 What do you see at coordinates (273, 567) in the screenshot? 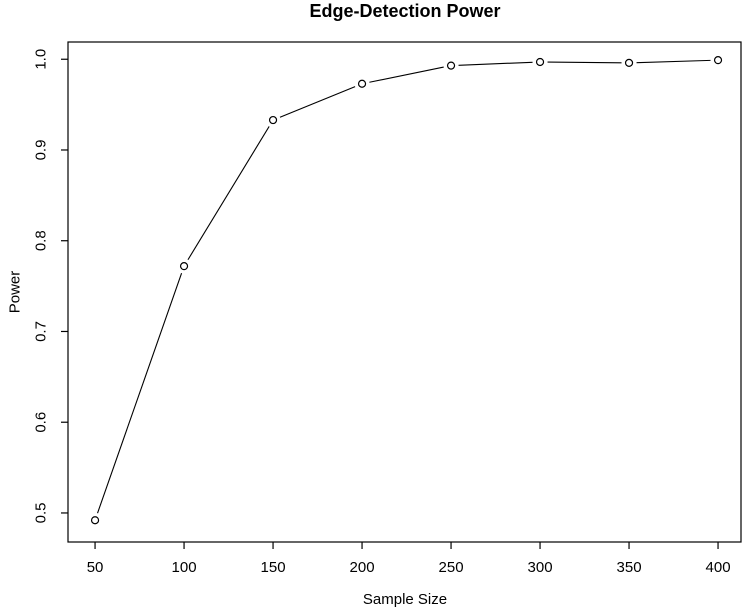
I see `x-tick-label: 150` at bounding box center [273, 567].